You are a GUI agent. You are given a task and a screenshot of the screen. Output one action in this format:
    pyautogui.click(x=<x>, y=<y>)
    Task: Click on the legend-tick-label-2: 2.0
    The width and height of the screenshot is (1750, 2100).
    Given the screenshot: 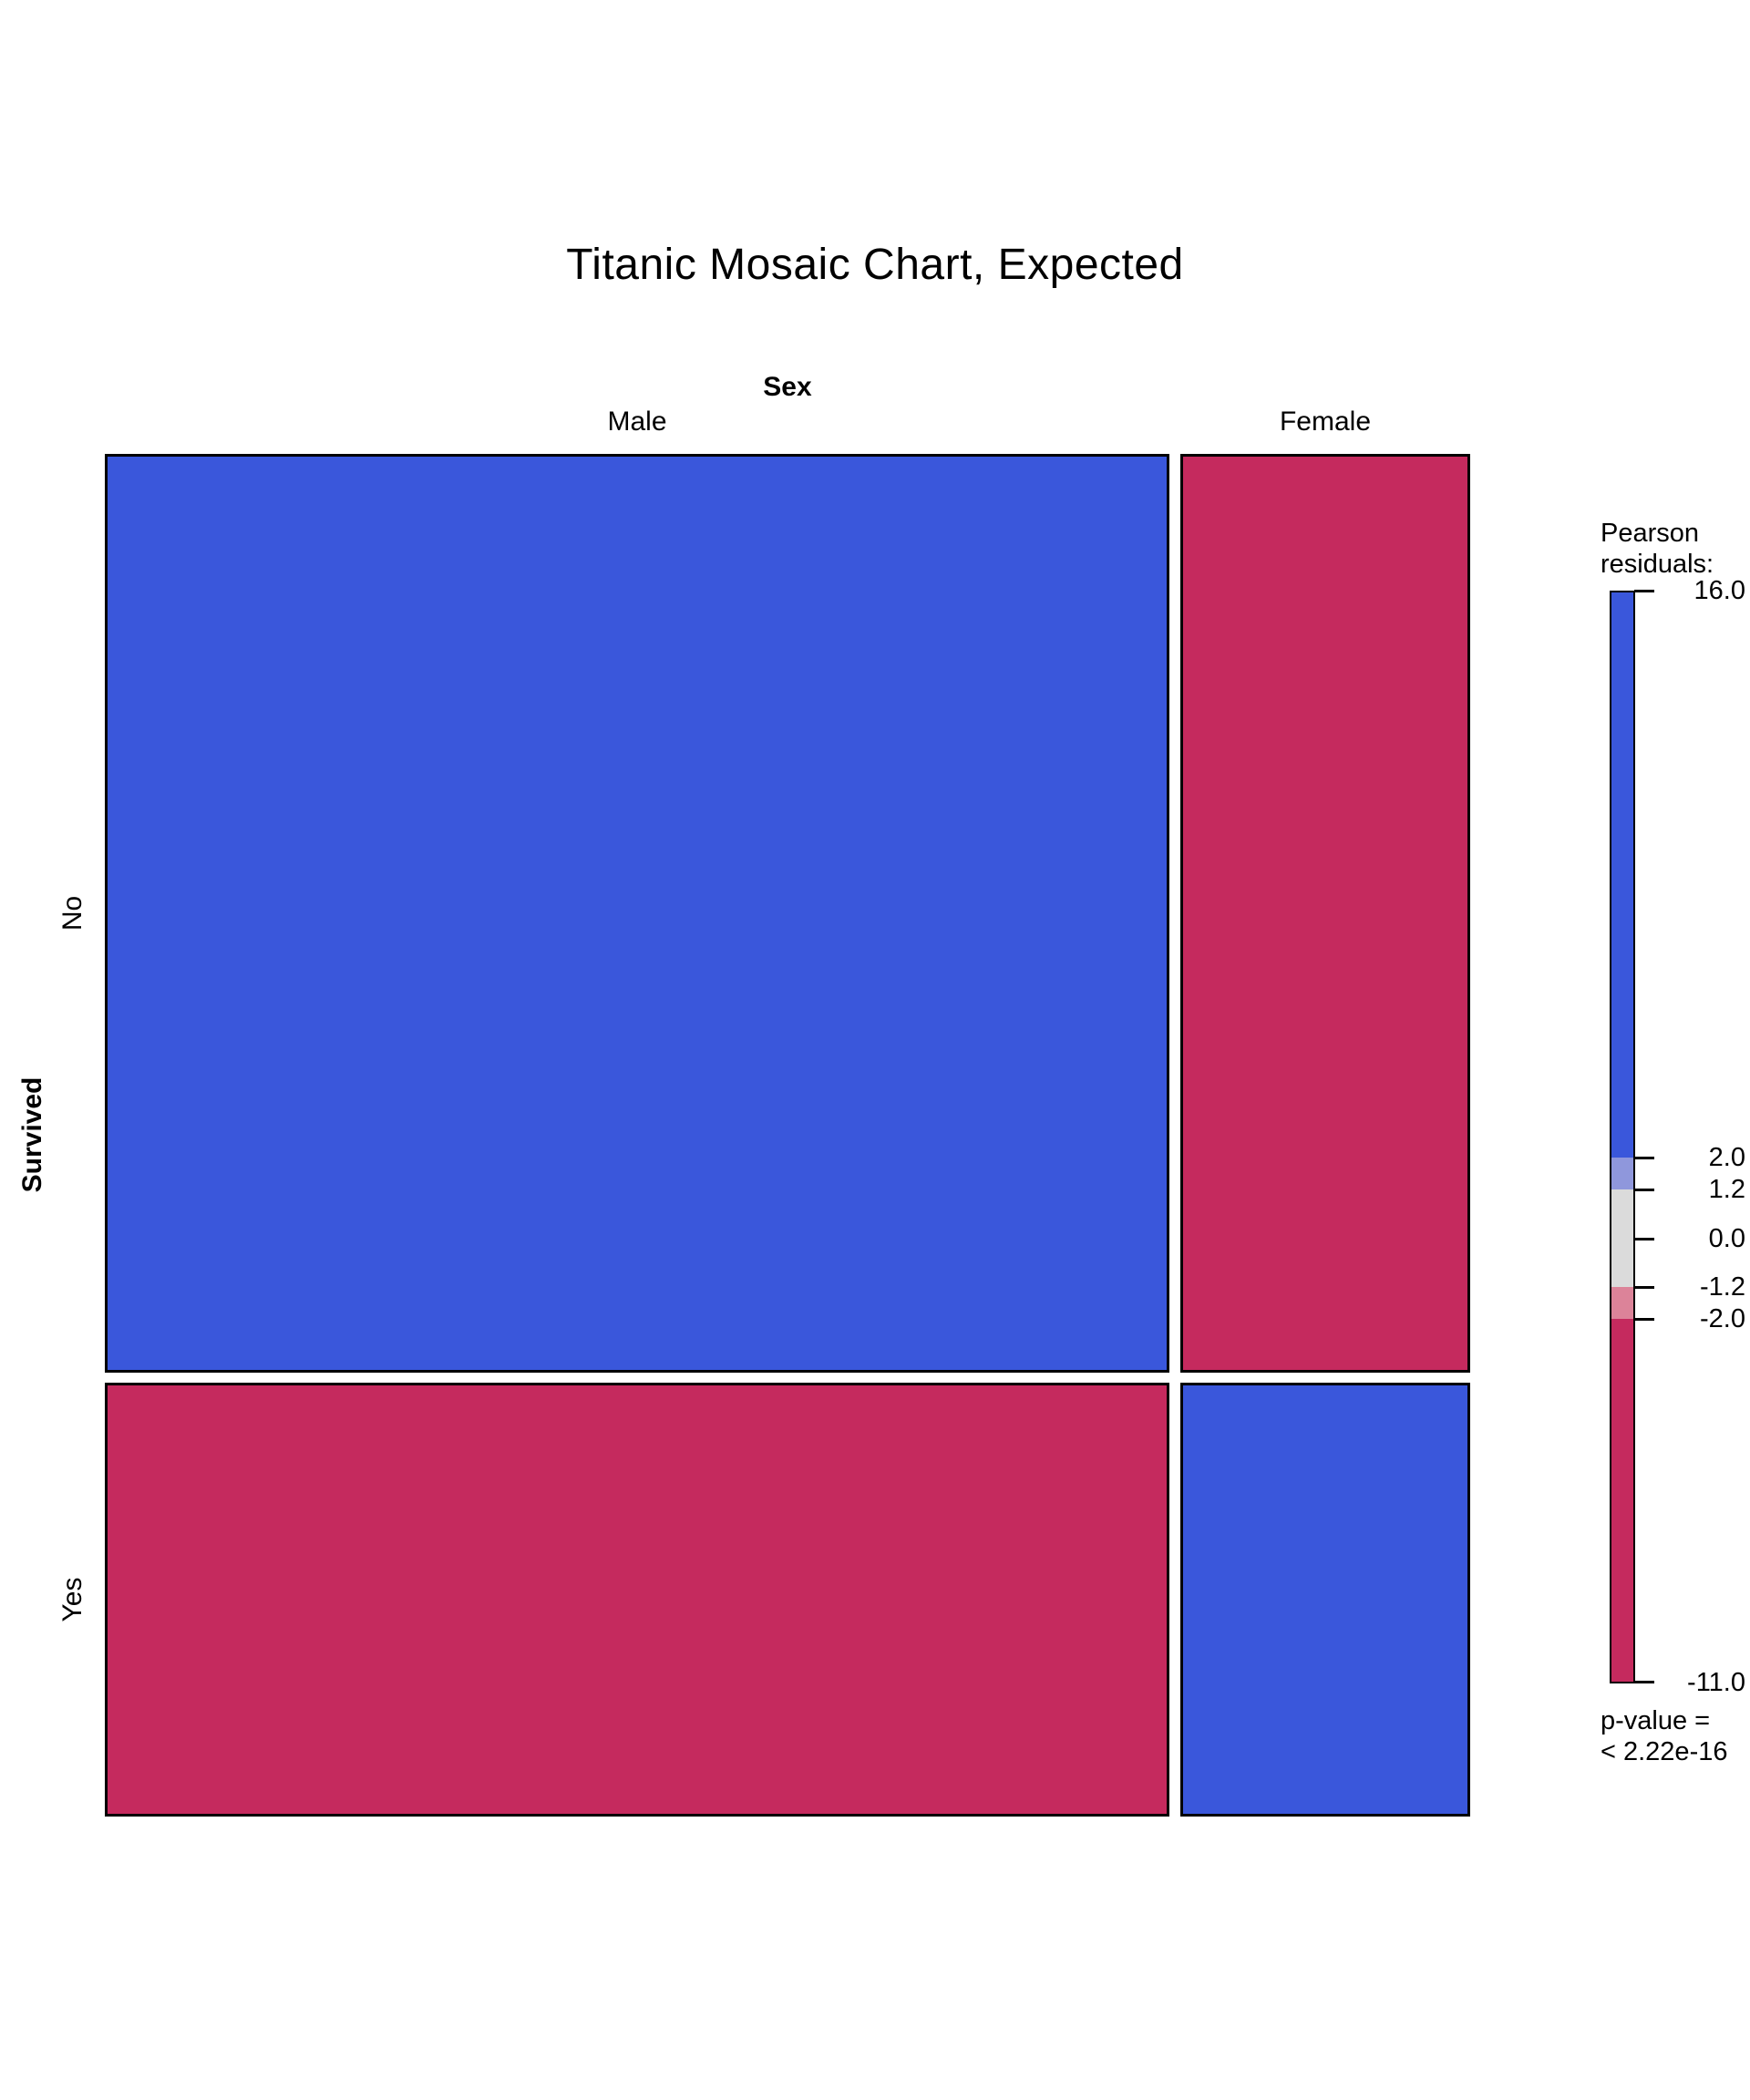 What is the action you would take?
    pyautogui.click(x=1727, y=1158)
    